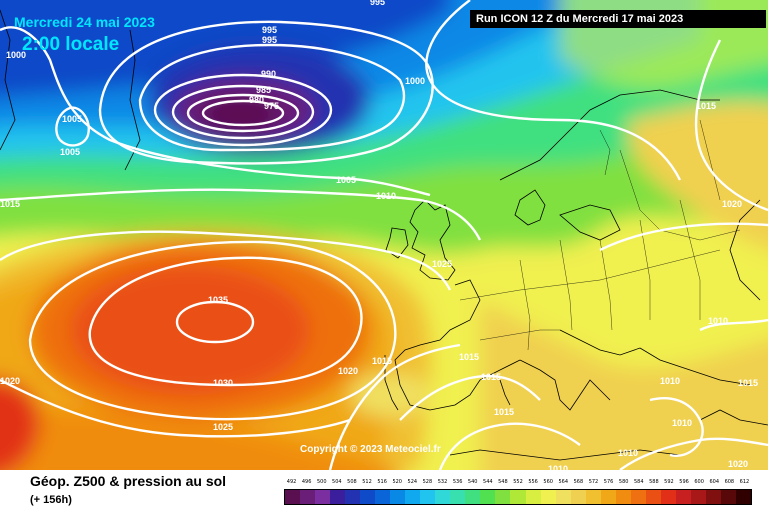 The height and width of the screenshot is (512, 768). What do you see at coordinates (306, 482) in the screenshot?
I see `legend-label: 496` at bounding box center [306, 482].